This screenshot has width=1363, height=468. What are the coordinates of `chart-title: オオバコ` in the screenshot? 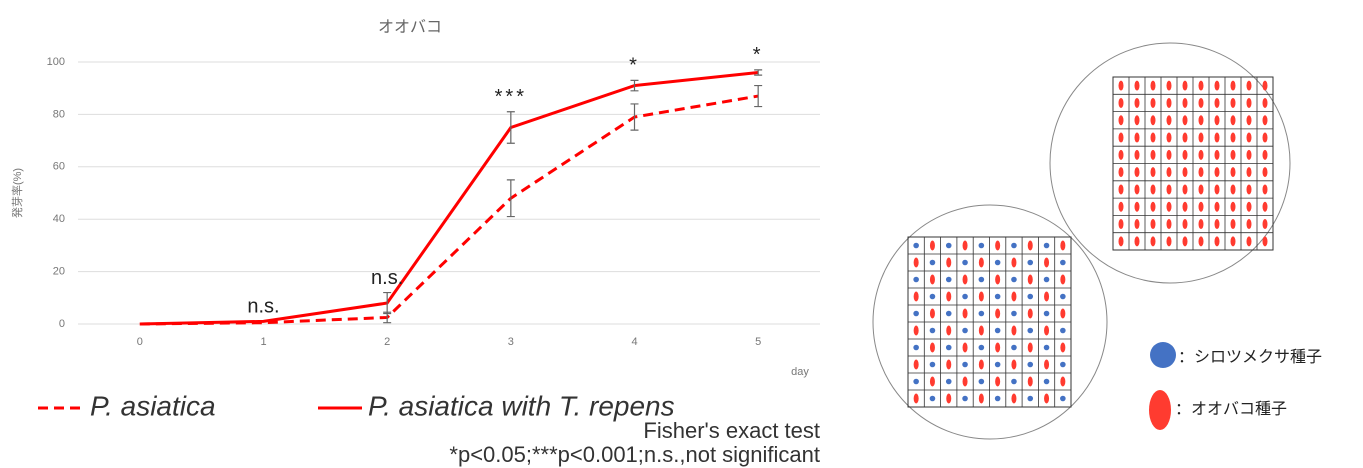 It's located at (410, 27).